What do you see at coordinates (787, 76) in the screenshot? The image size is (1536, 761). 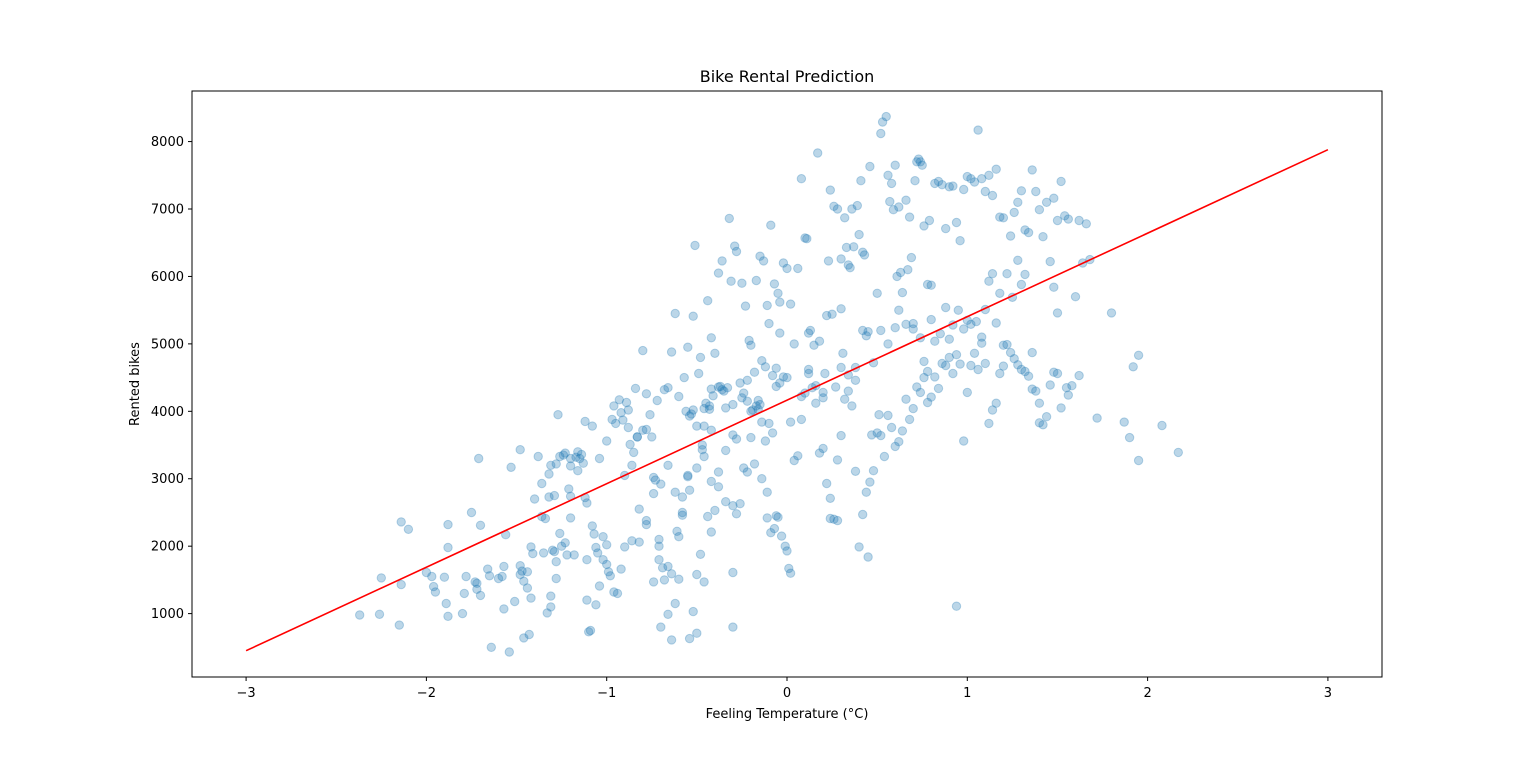 I see `chart-title: Bike Rental Prediction` at bounding box center [787, 76].